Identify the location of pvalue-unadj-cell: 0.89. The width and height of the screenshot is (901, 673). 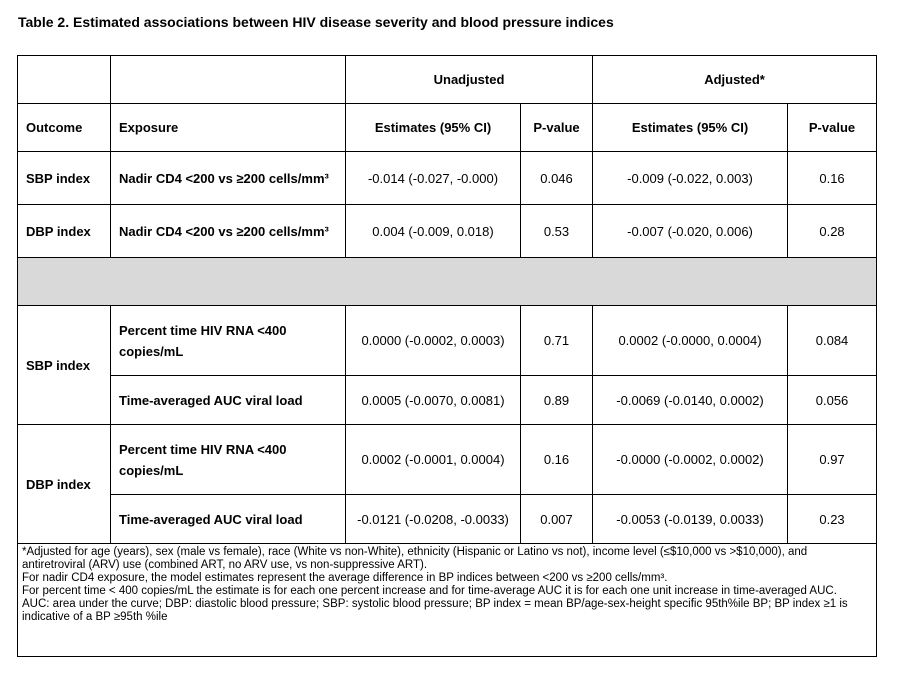
(556, 400).